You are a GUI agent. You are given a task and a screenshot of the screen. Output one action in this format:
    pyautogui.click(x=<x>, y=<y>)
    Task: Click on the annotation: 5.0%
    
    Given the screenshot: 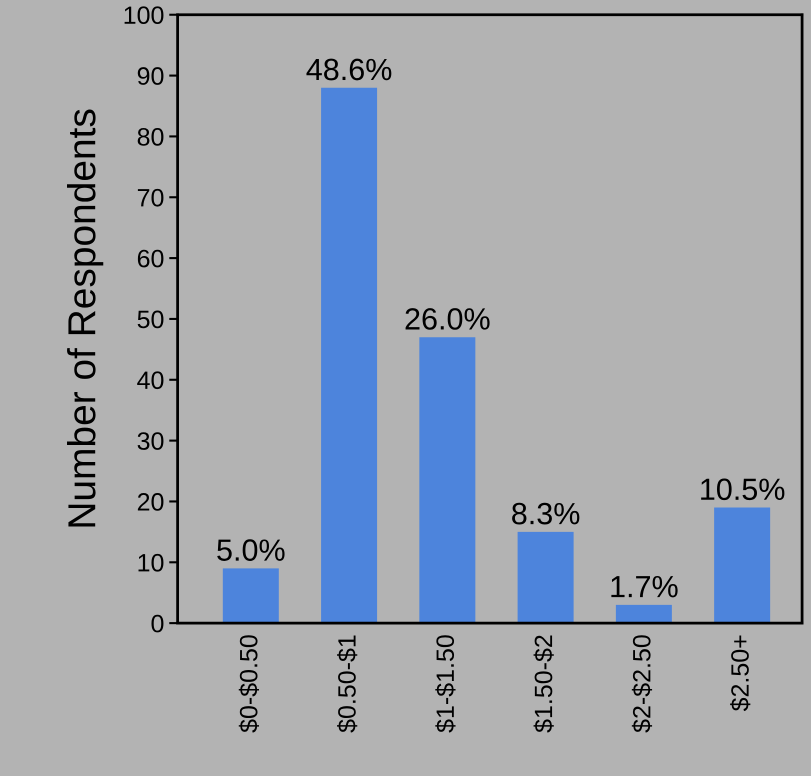 What is the action you would take?
    pyautogui.click(x=251, y=550)
    